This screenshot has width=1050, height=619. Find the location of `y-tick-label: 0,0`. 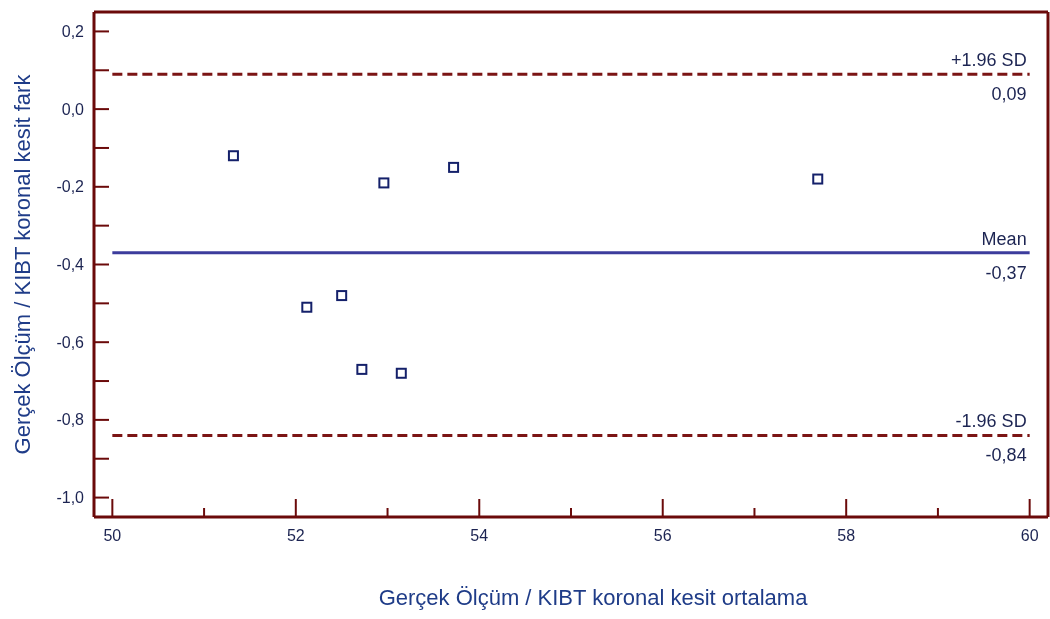

y-tick-label: 0,0 is located at coordinates (73, 109).